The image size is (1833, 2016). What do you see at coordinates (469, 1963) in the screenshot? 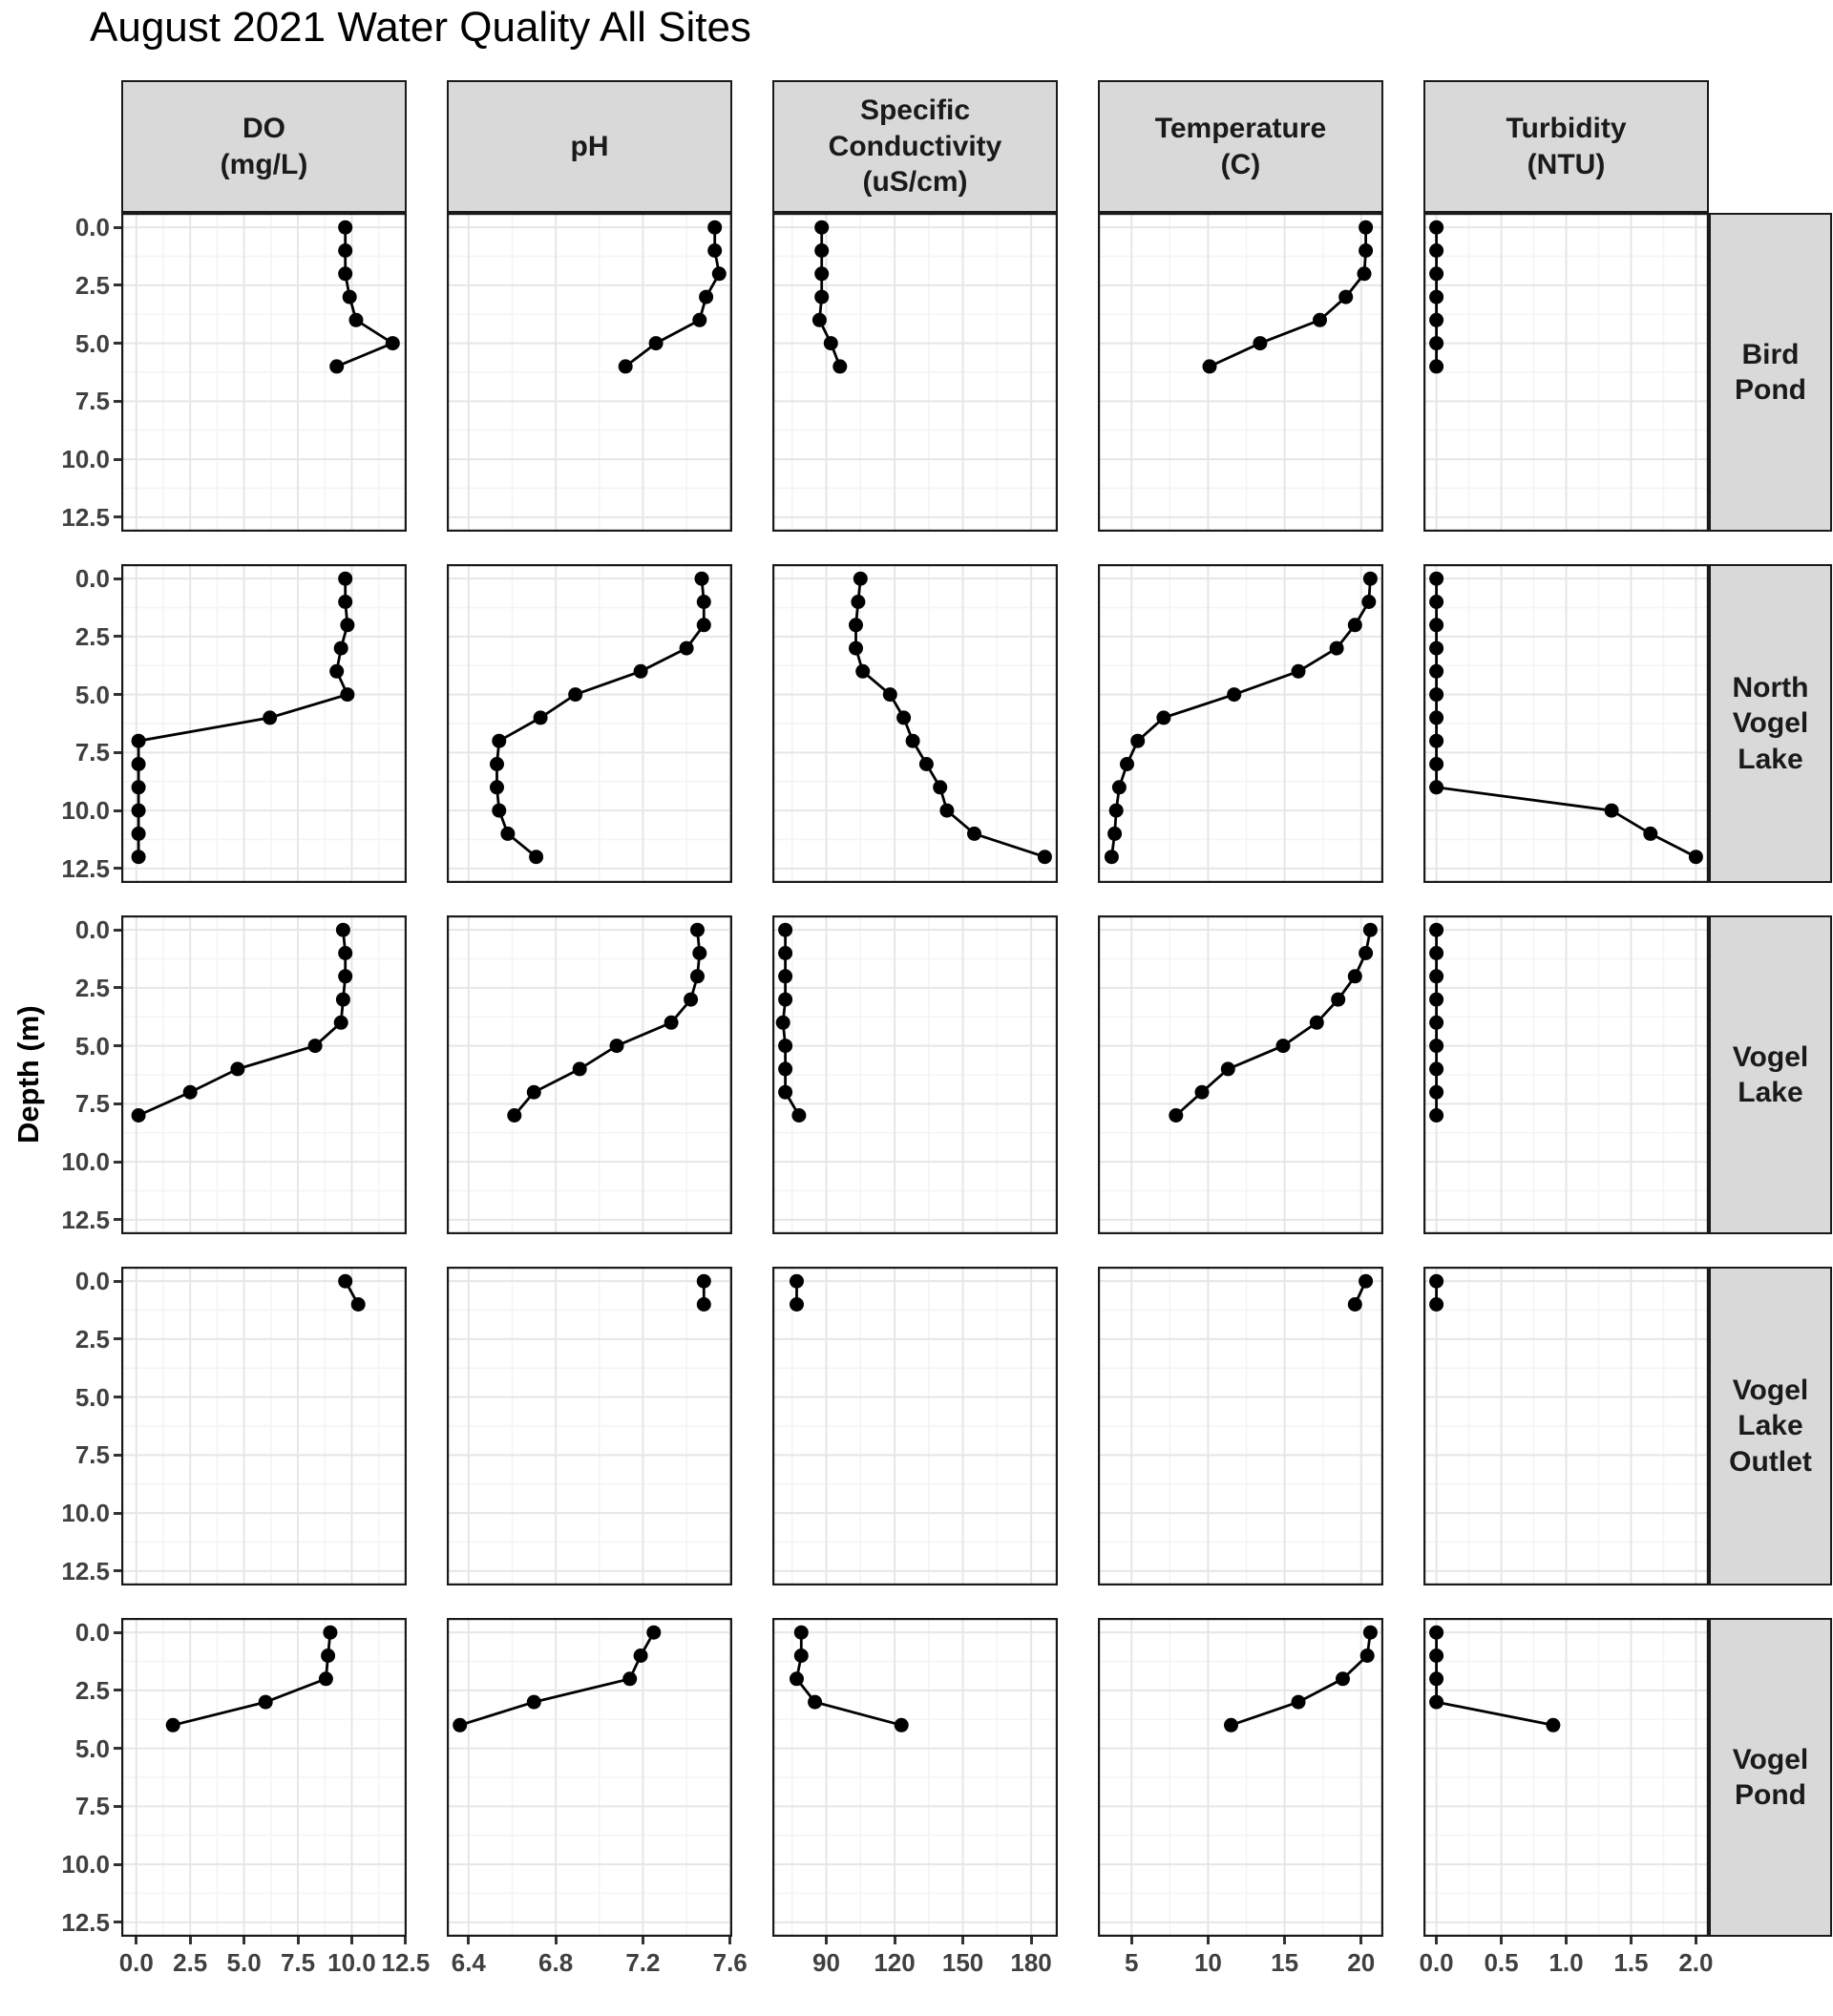
I see `x-tick-label: 6.4` at bounding box center [469, 1963].